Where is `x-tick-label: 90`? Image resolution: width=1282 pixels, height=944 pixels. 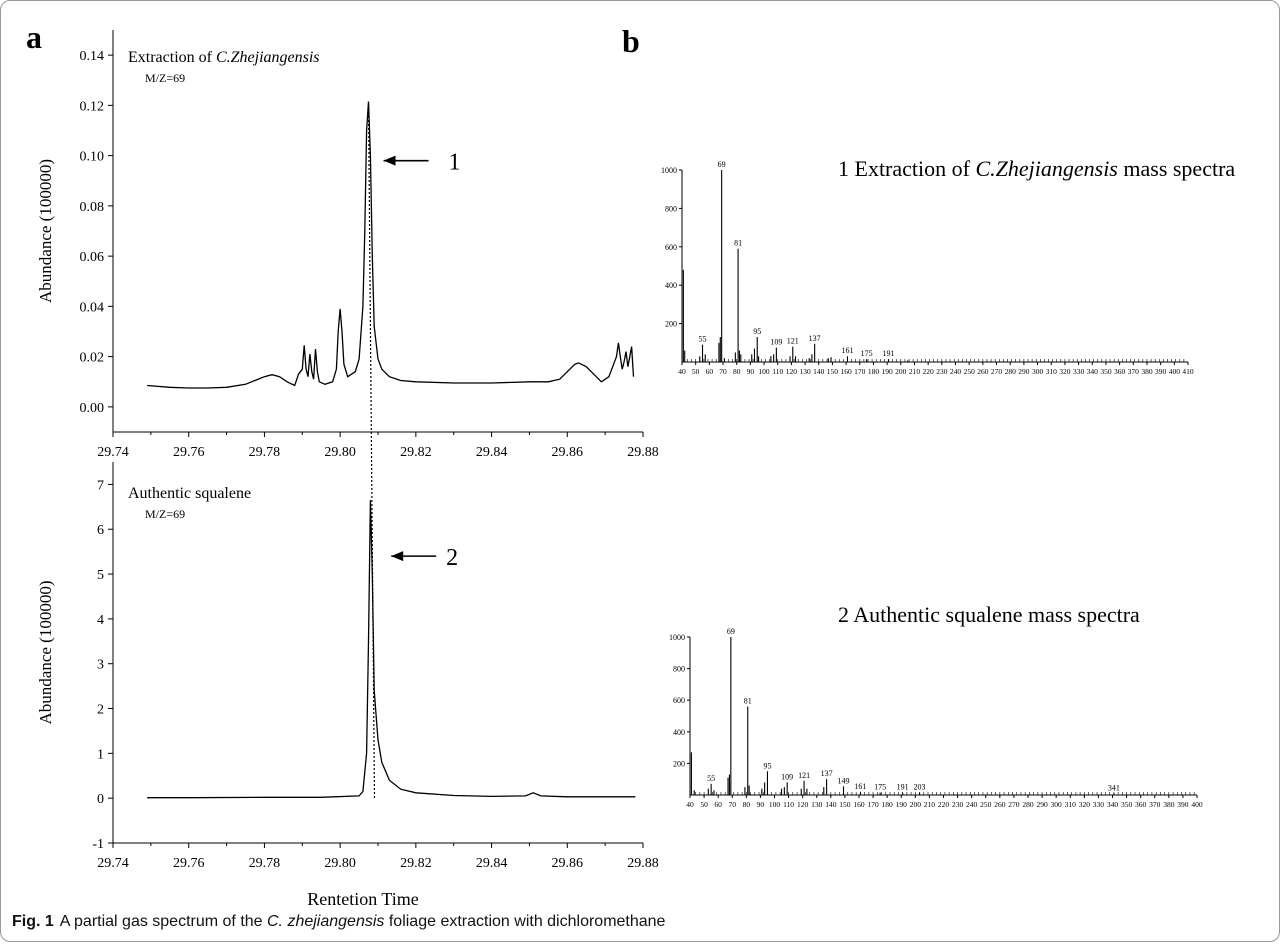
x-tick-label: 90 is located at coordinates (751, 371).